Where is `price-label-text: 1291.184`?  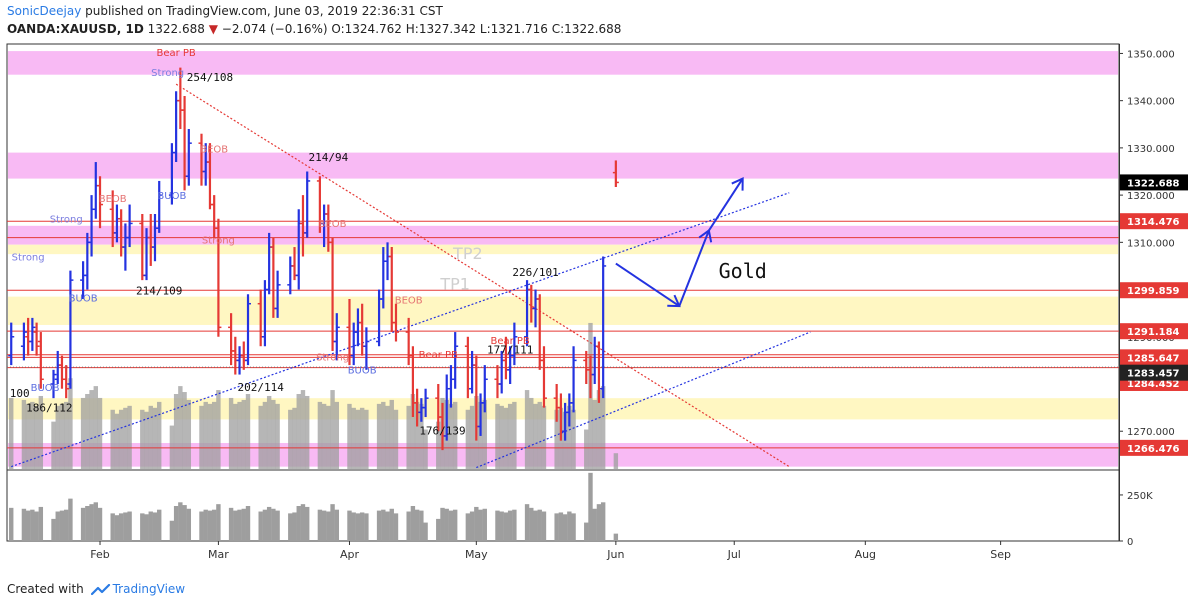
price-label-text: 1291.184 is located at coordinates (1153, 332).